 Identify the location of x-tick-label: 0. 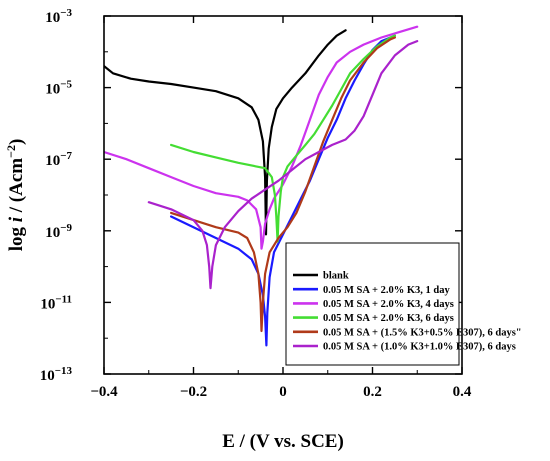
(283, 392).